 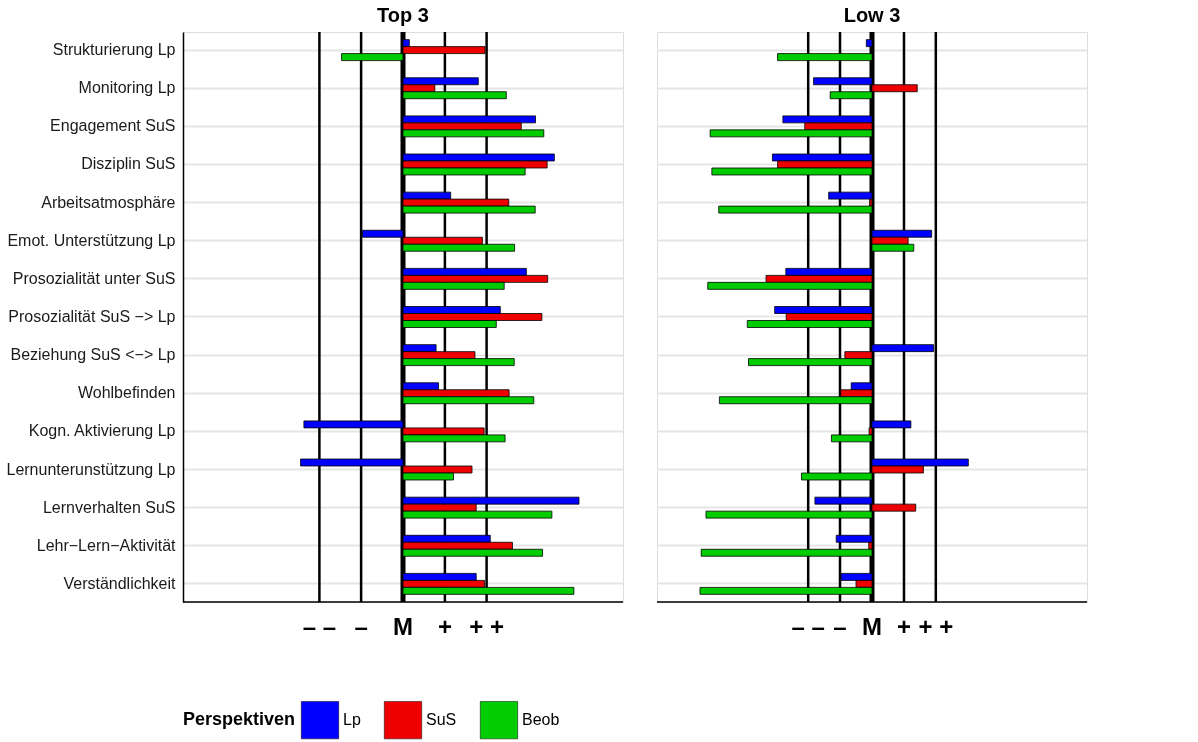 What do you see at coordinates (91, 240) in the screenshot?
I see `y-tick-label: Emot. Unterstützung Lp` at bounding box center [91, 240].